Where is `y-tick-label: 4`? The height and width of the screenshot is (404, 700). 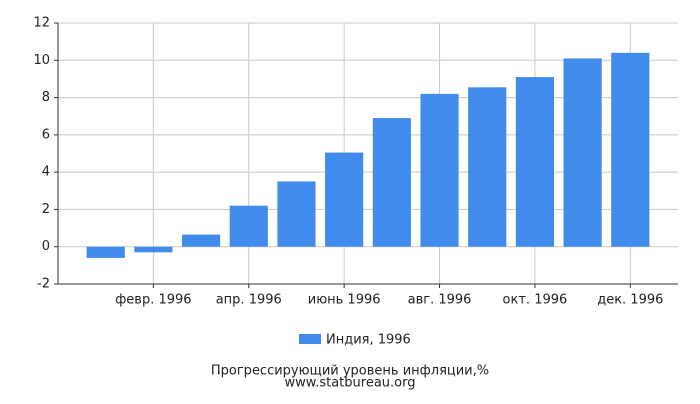
y-tick-label: 4 is located at coordinates (46, 172).